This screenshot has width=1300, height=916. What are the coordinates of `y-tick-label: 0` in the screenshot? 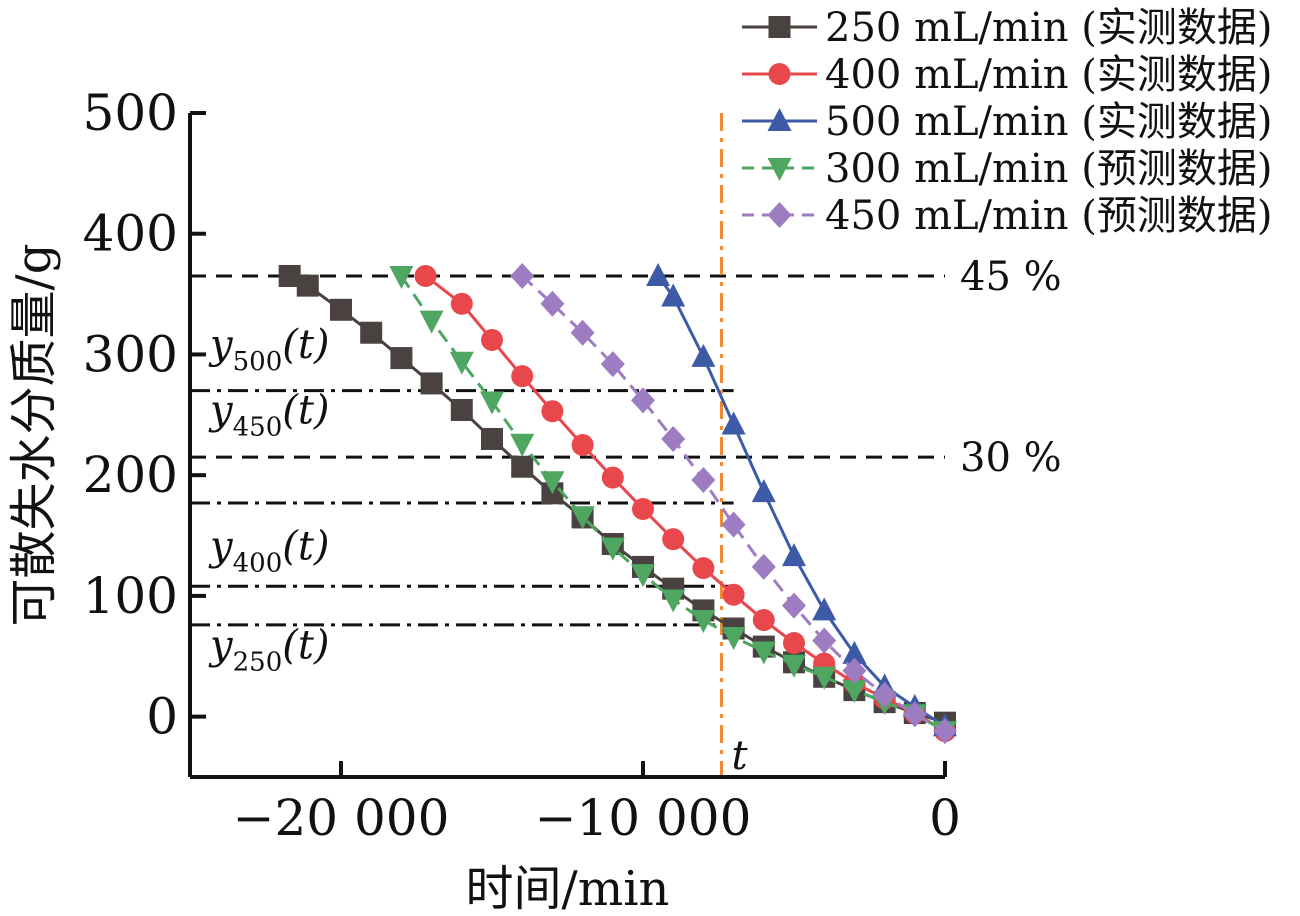 It's located at (162, 717).